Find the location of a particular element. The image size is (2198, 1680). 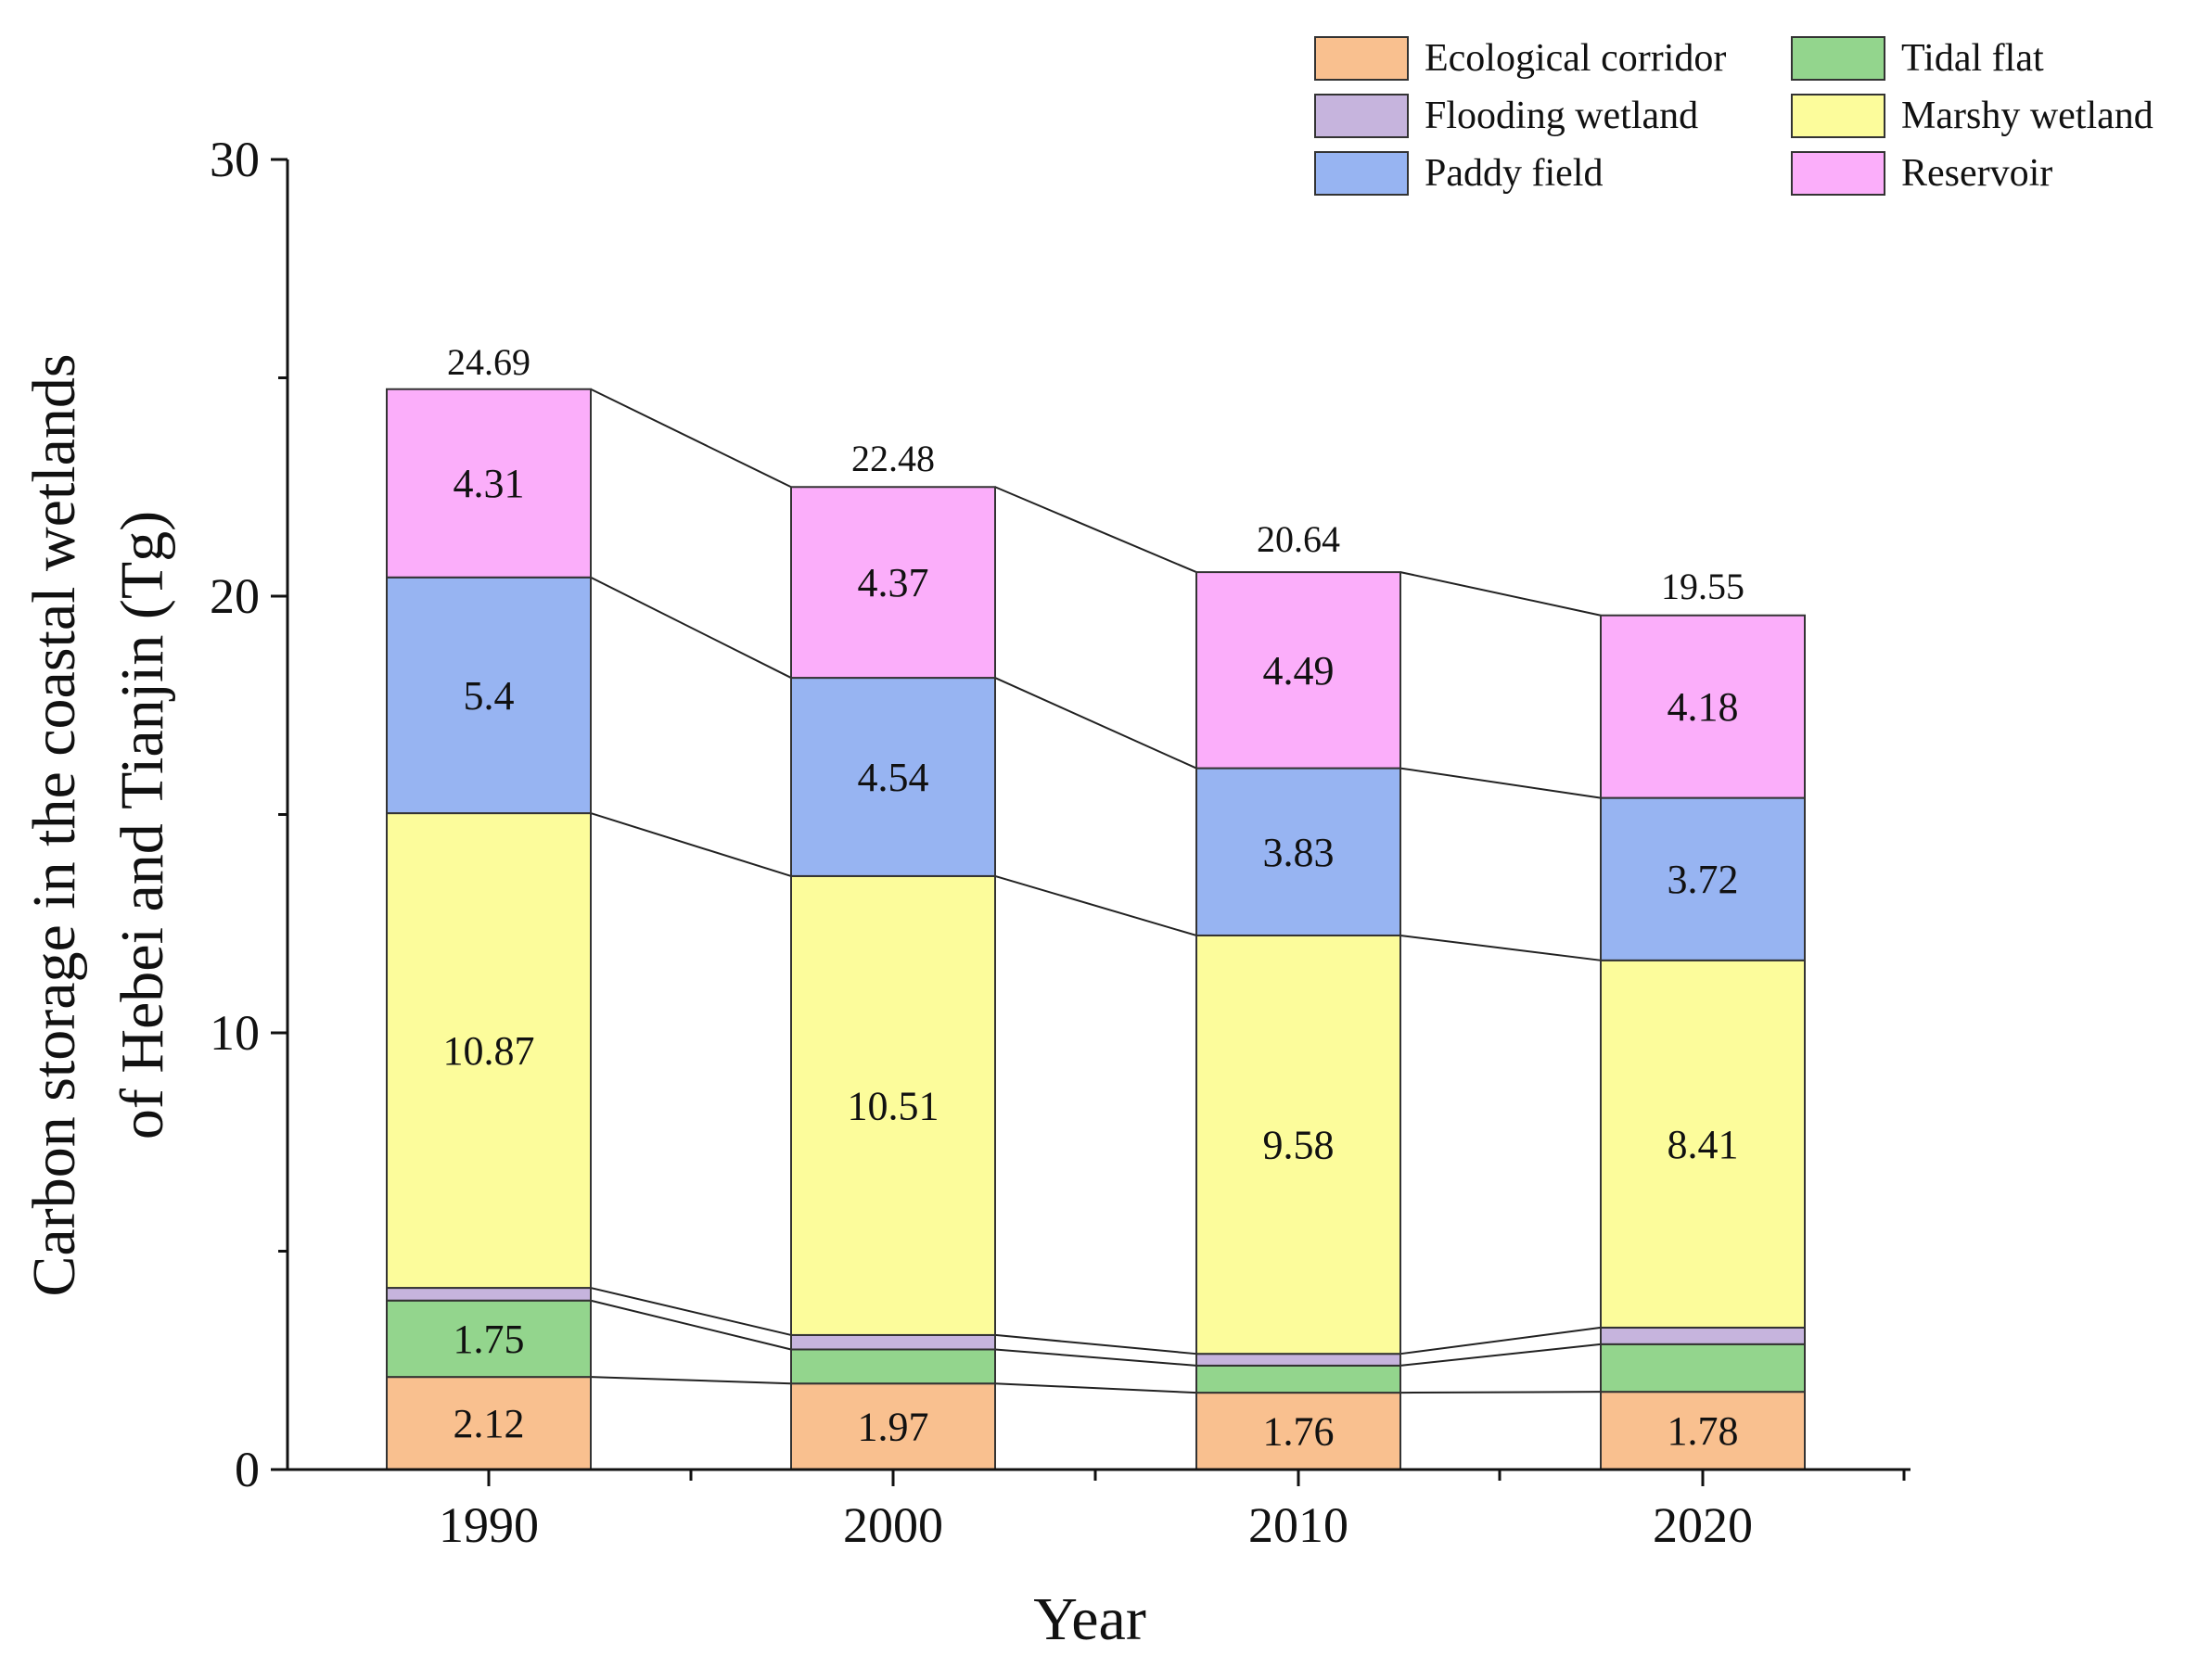

bar-segment-flooding-wetland-2020 is located at coordinates (1703, 1335).